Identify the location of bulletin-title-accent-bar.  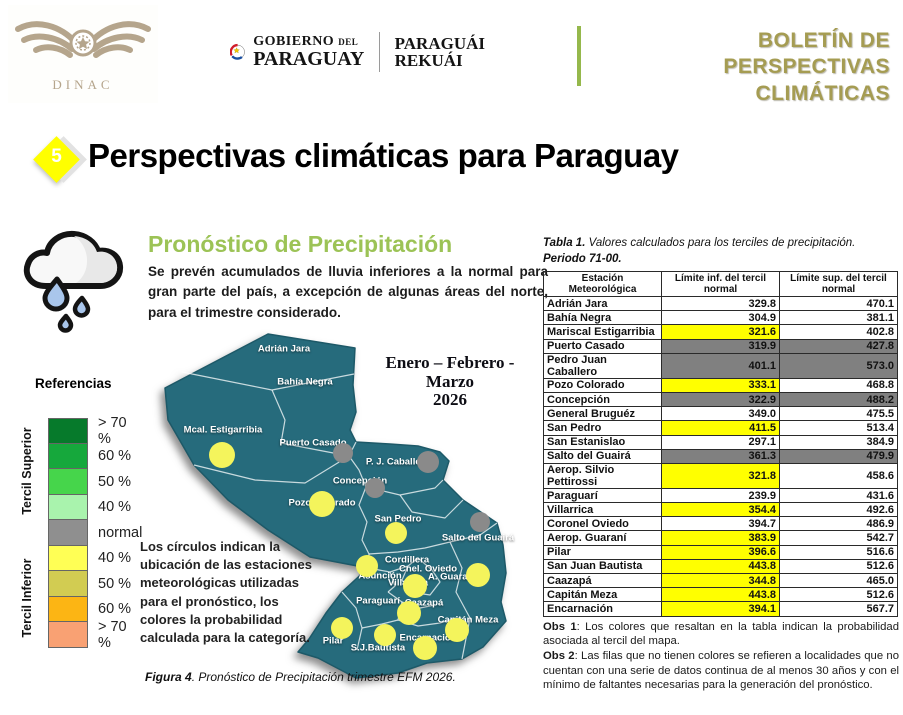
(579, 56).